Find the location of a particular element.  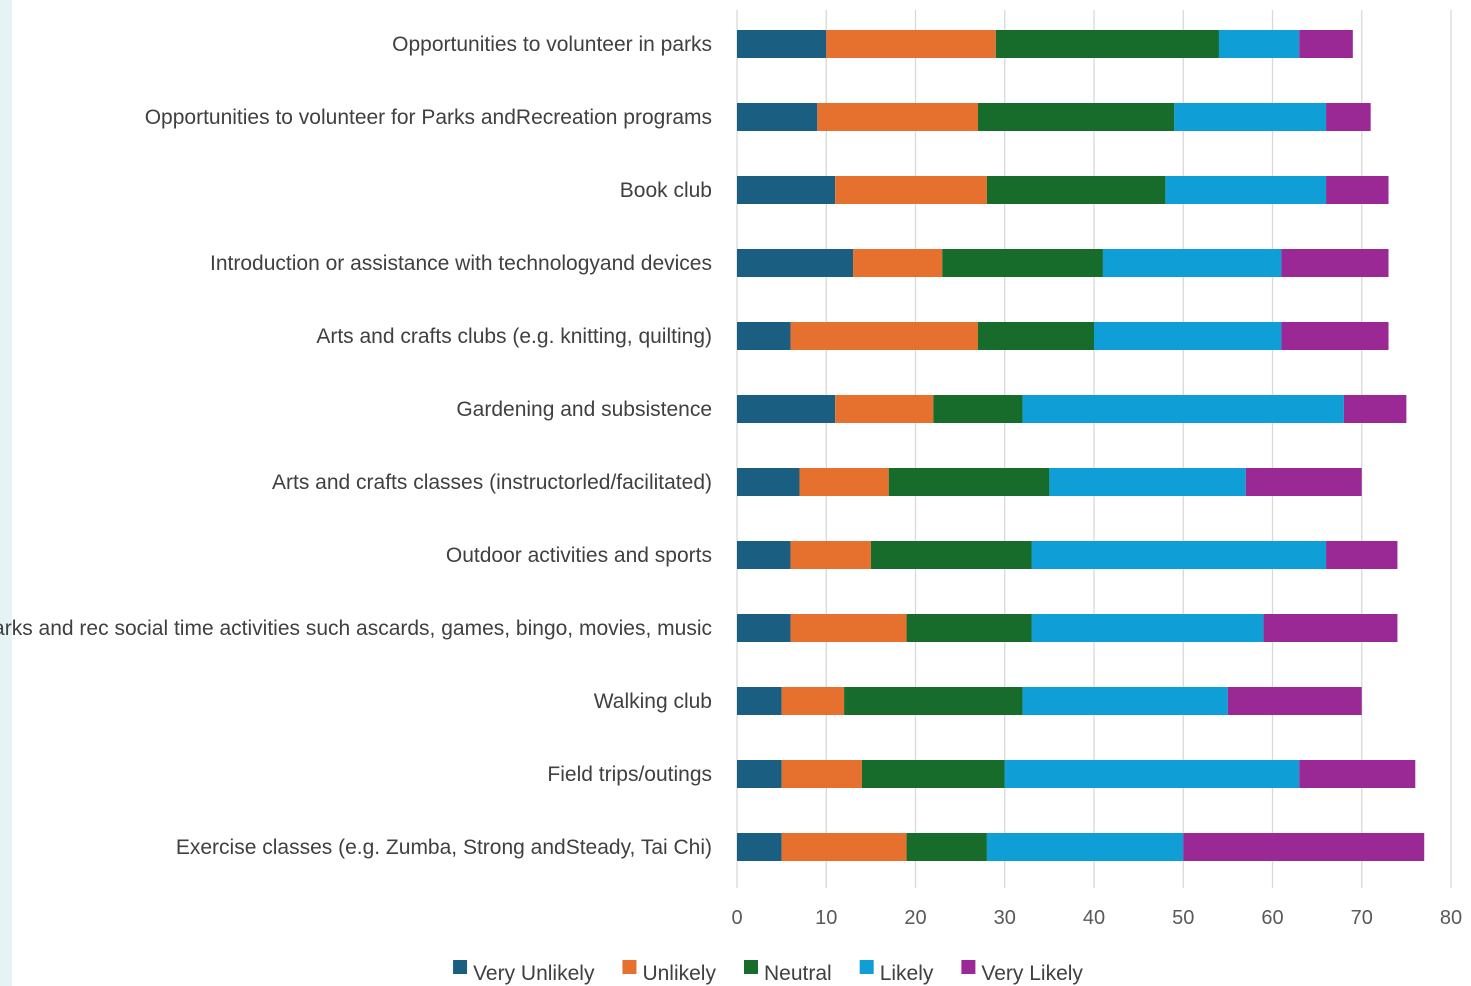

legend-label: Likely is located at coordinates (907, 973).